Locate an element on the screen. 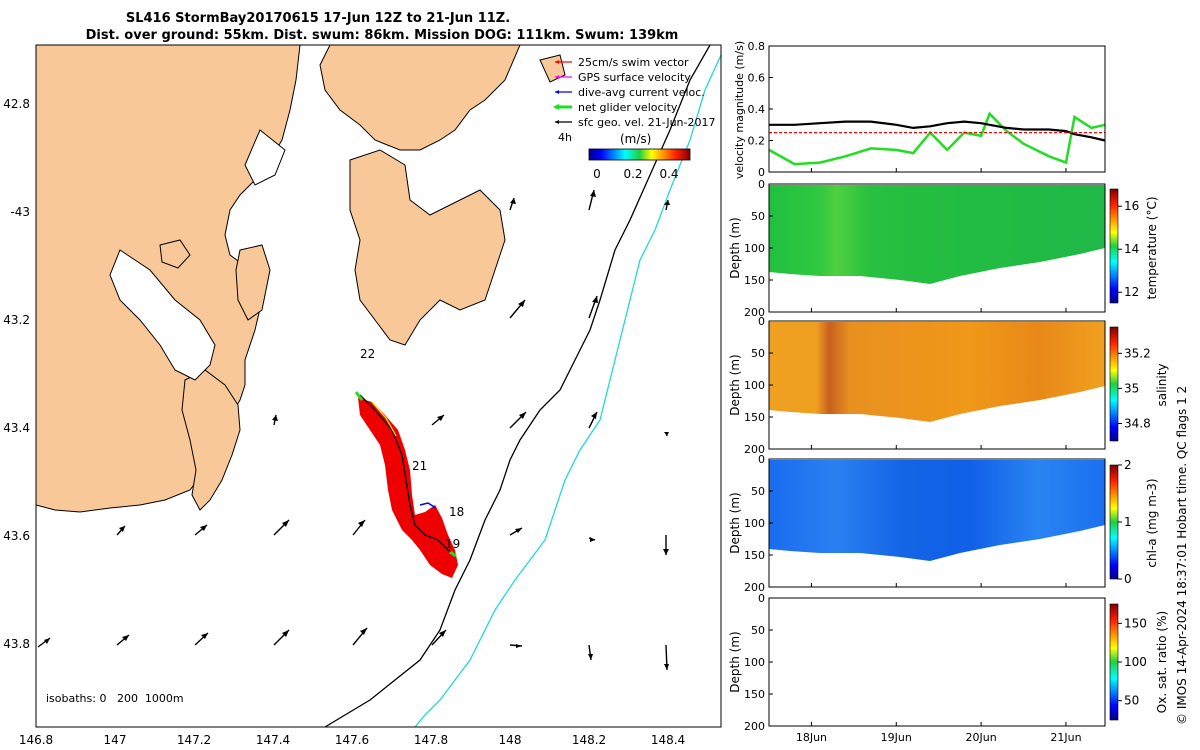 This screenshot has width=1200, height=750. svg-text: sfc geo. vel. 21-Jun-2017 is located at coordinates (646, 122).